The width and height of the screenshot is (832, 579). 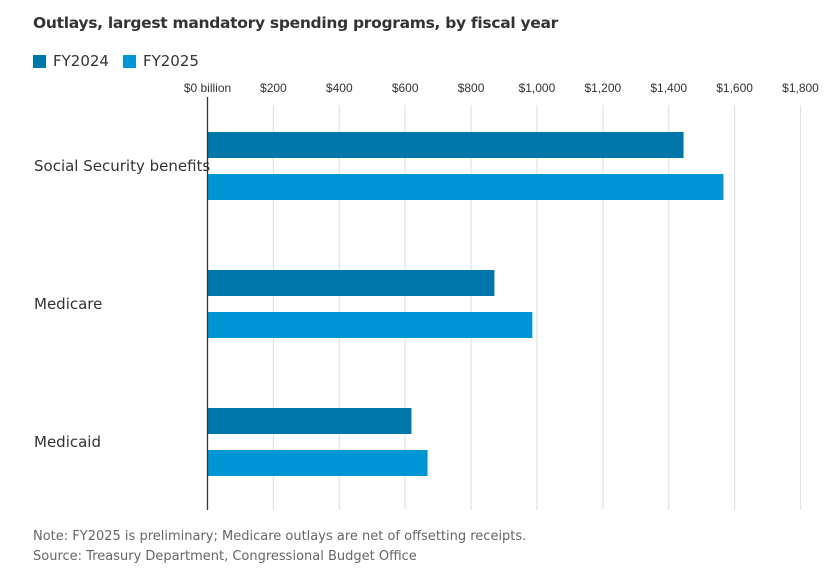 I want to click on category-label: Medicare, so click(x=68, y=304).